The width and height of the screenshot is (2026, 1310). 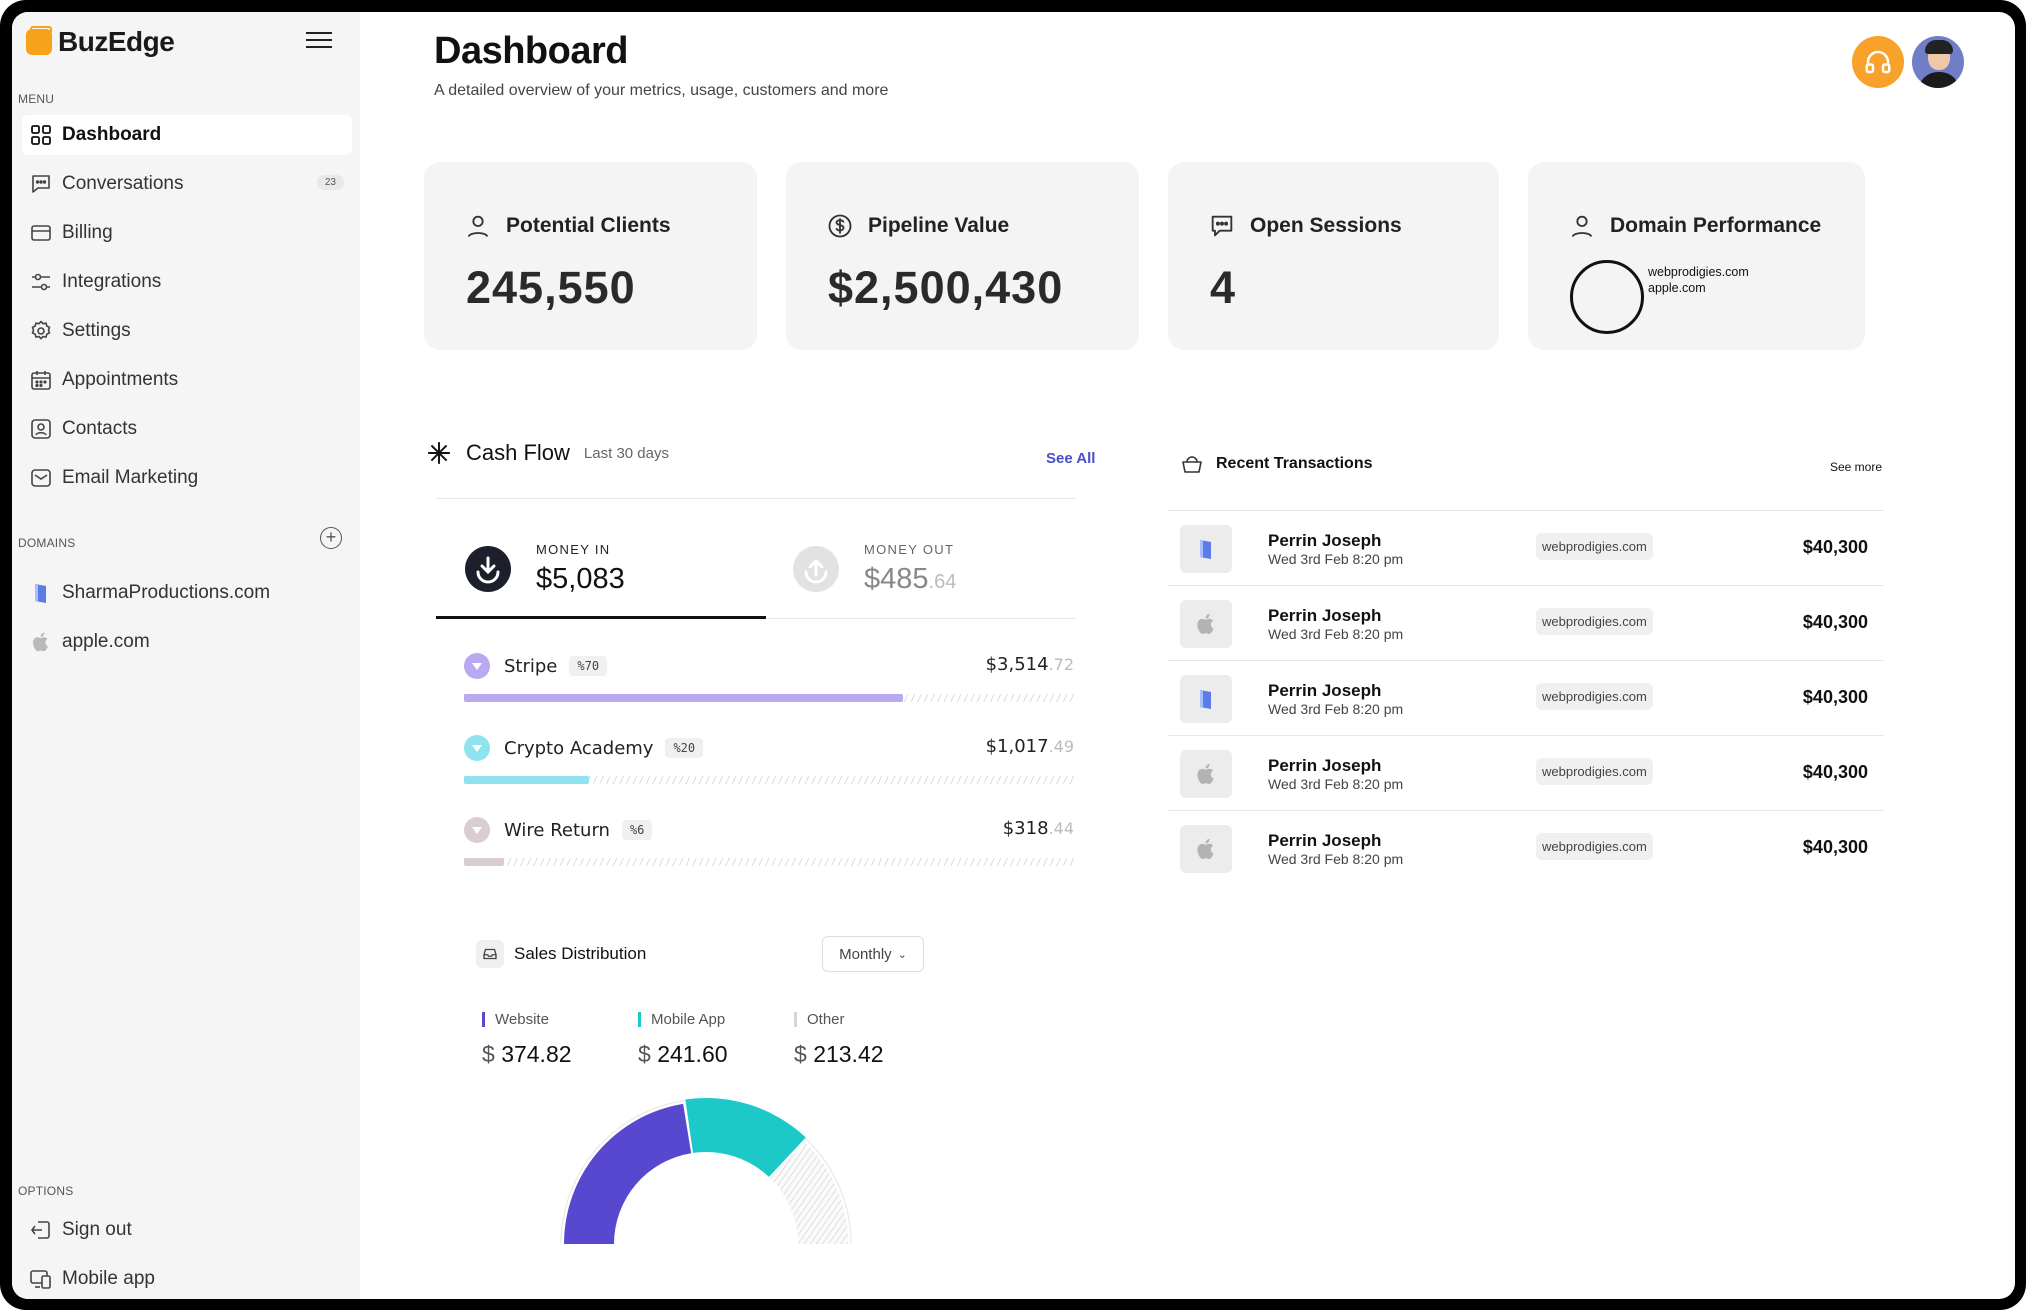 I want to click on cashflow-source-row: Crypto Academy %20 $1,017.49, so click(x=769, y=759).